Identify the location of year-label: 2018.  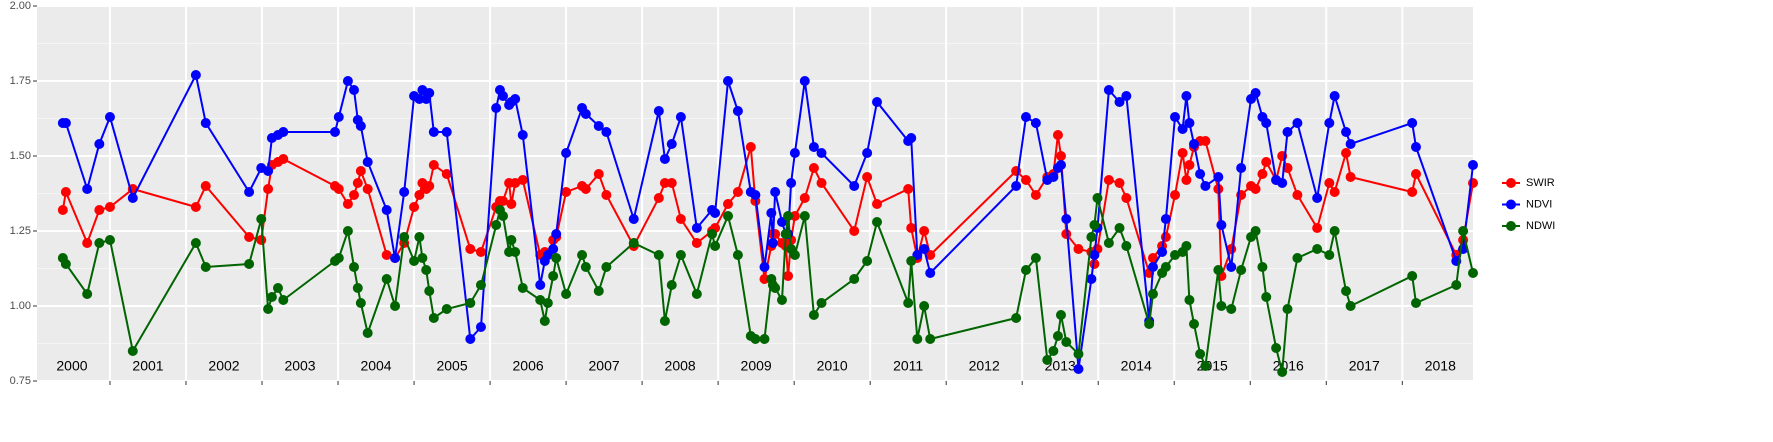
(1440, 366).